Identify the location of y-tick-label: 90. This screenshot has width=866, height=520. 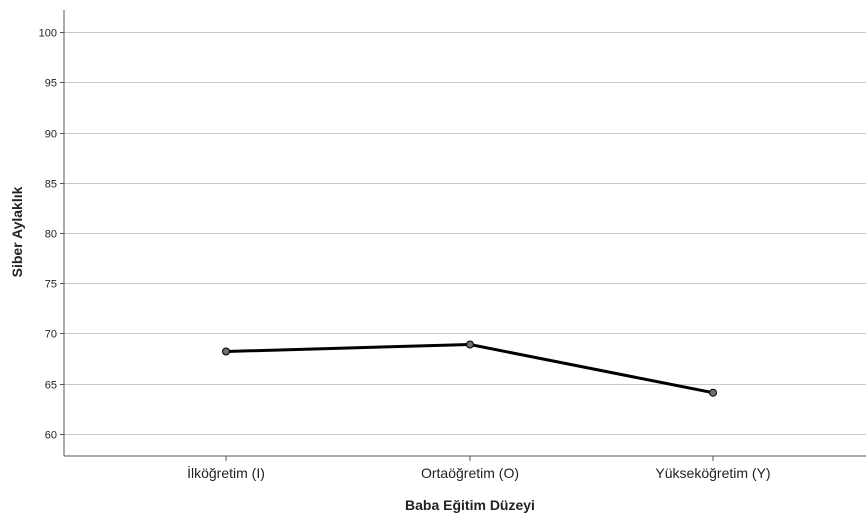
(51, 135).